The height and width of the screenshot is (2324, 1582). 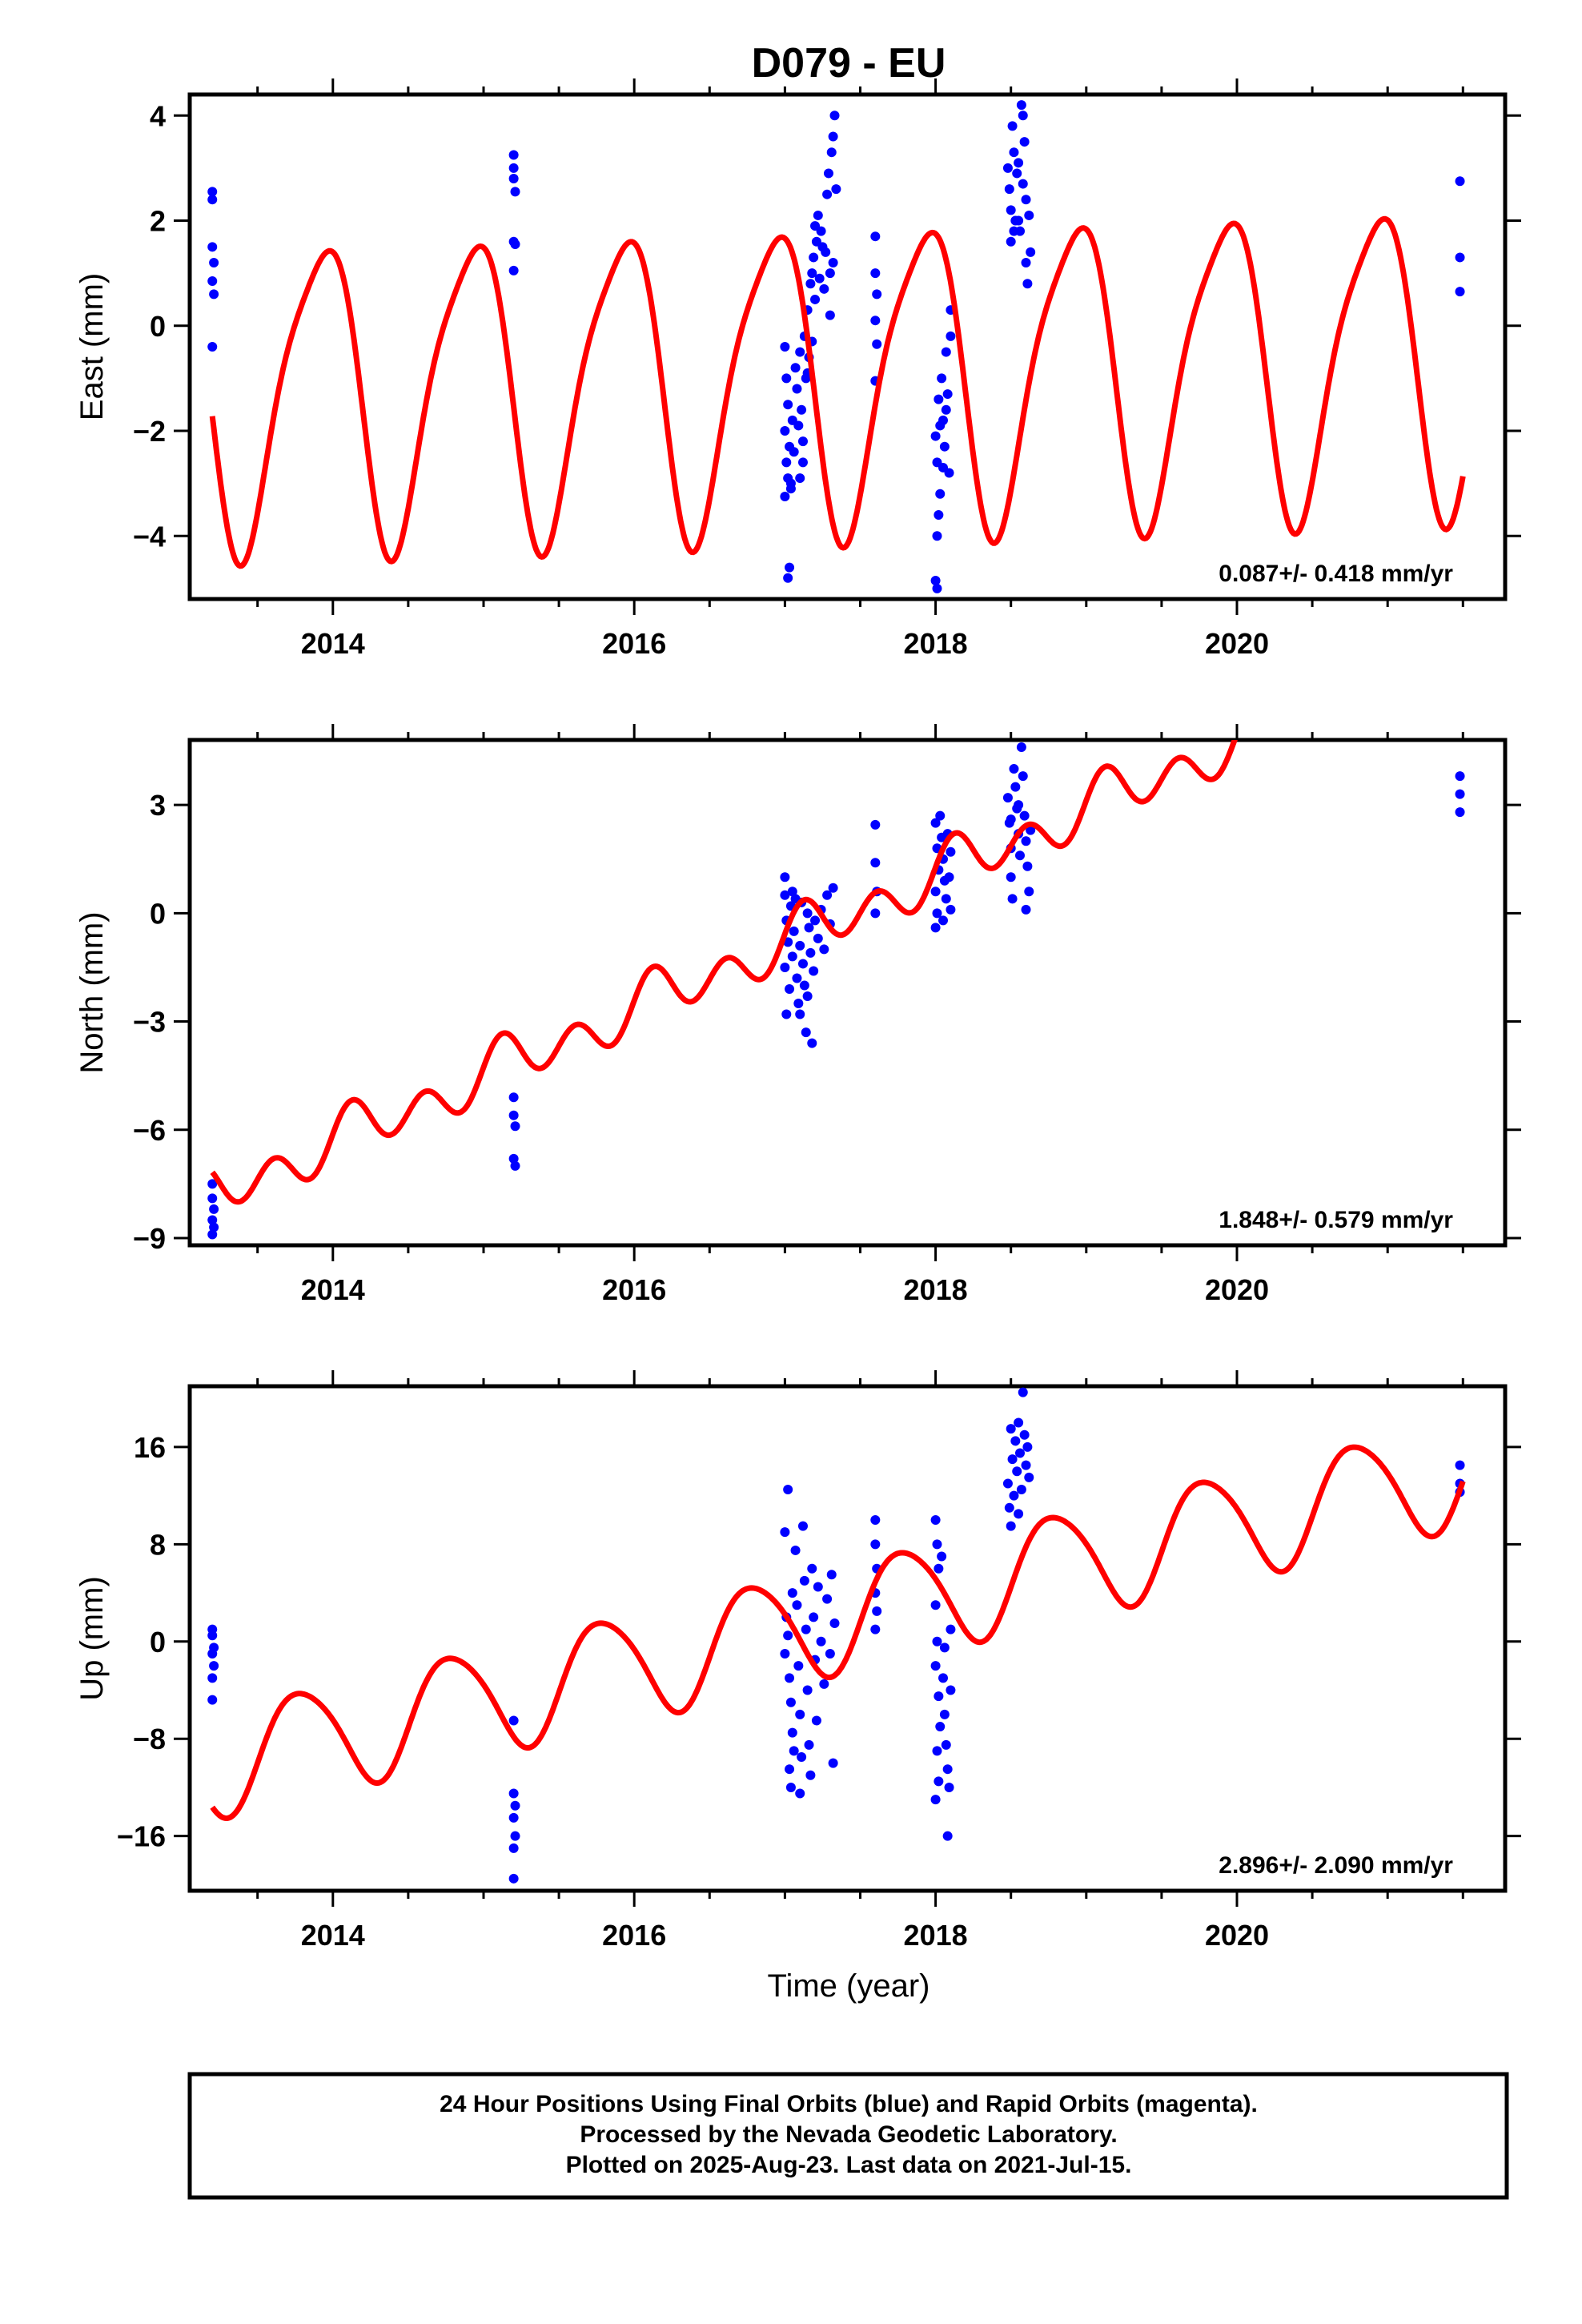 What do you see at coordinates (1336, 1865) in the screenshot?
I see `up-rate-annotation: 2.896+/- 2.090 mm/yr` at bounding box center [1336, 1865].